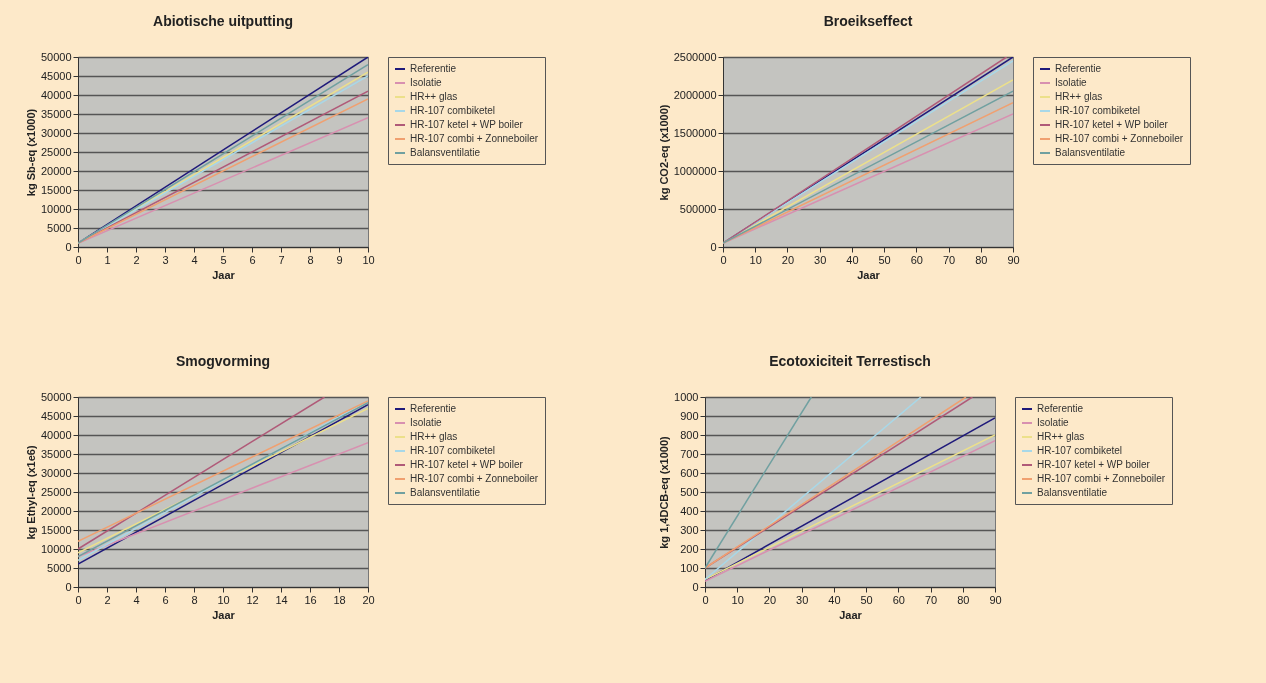 This screenshot has height=683, width=1266. Describe the element at coordinates (689, 491) in the screenshot. I see `y-tick-label: 500` at that location.